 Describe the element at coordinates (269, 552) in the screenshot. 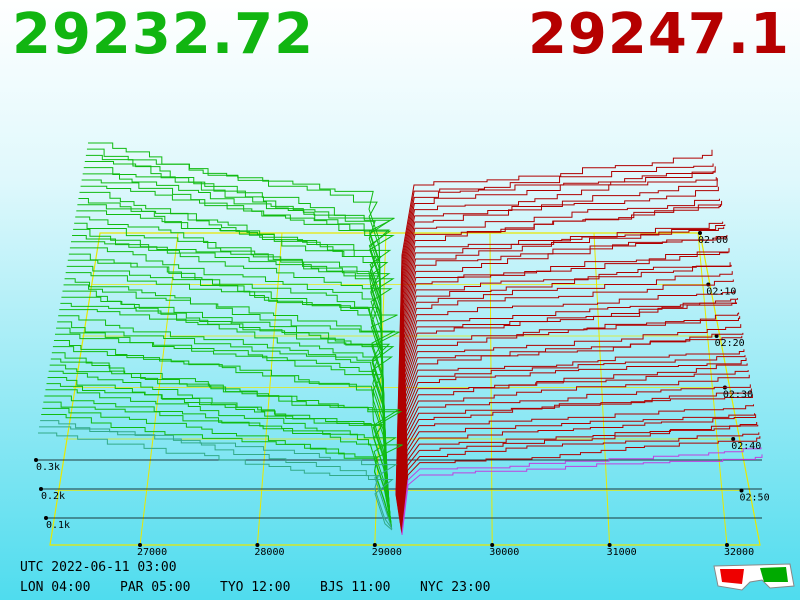

I see `price-label: 28000` at that location.